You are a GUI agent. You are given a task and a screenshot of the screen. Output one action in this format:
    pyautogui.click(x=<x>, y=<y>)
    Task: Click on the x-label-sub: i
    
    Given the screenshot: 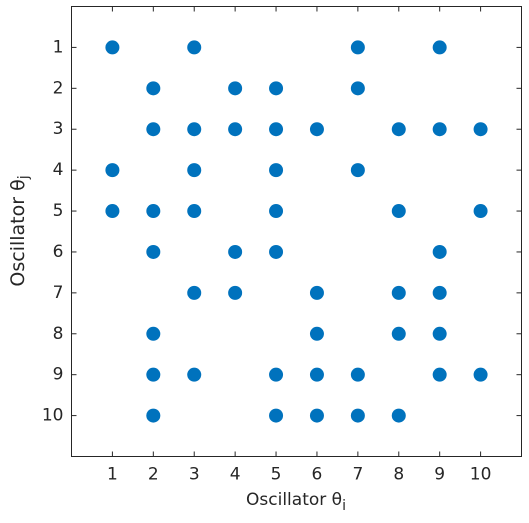 What is the action you would take?
    pyautogui.click(x=344, y=506)
    